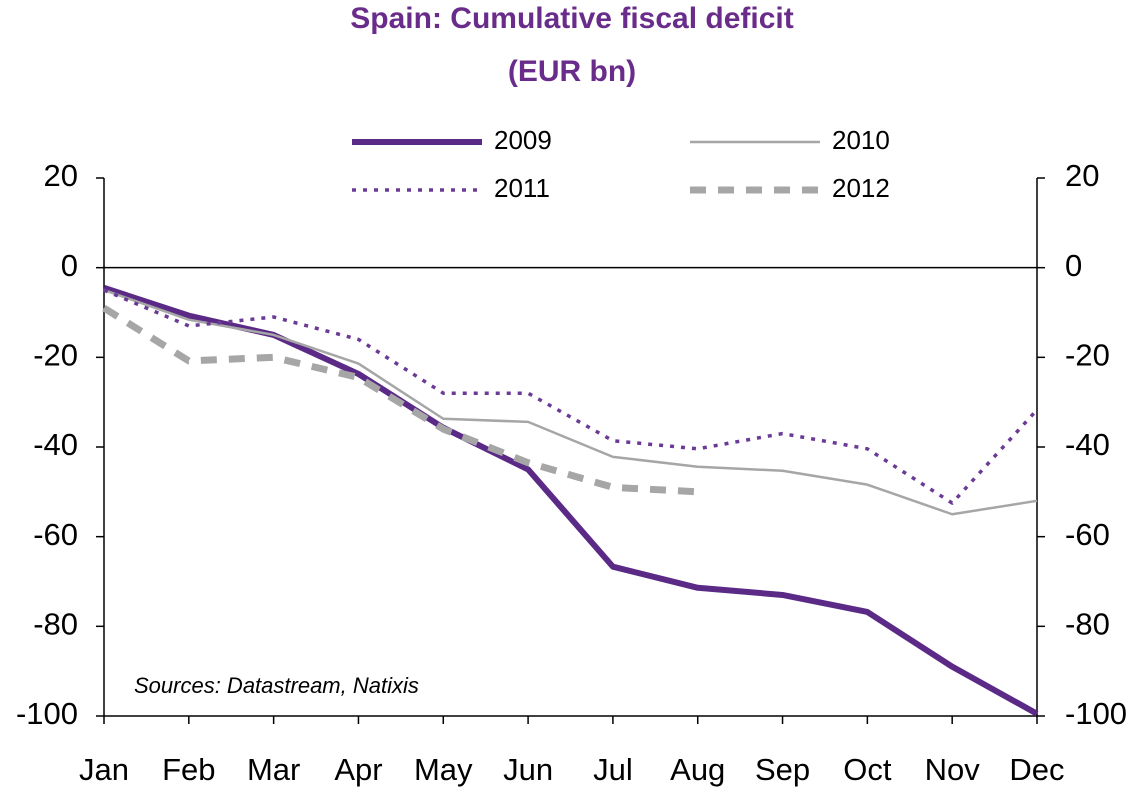  I want to click on y2-tick-label: 20, so click(1082, 175).